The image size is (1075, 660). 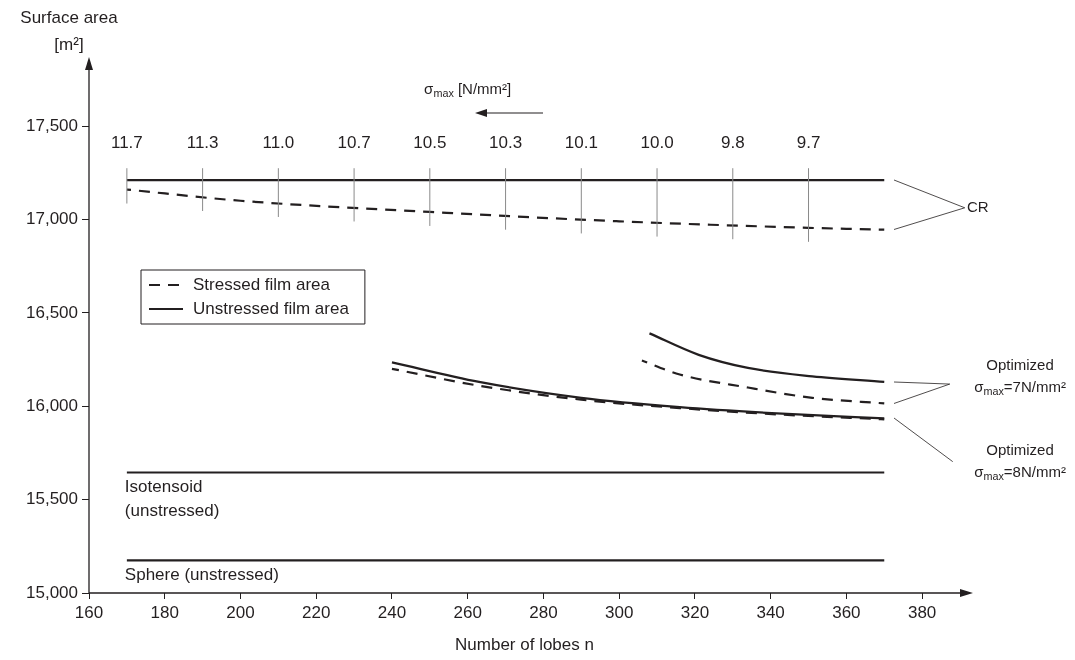 I want to click on annotation: 11.7, so click(x=126, y=142).